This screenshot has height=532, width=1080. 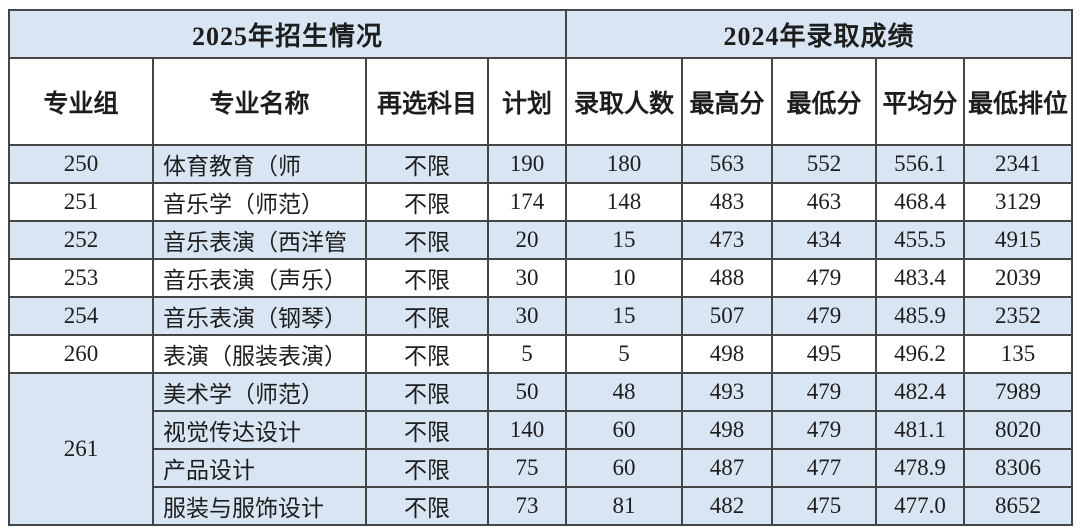 I want to click on cell-group-merged: 261, so click(x=81, y=449).